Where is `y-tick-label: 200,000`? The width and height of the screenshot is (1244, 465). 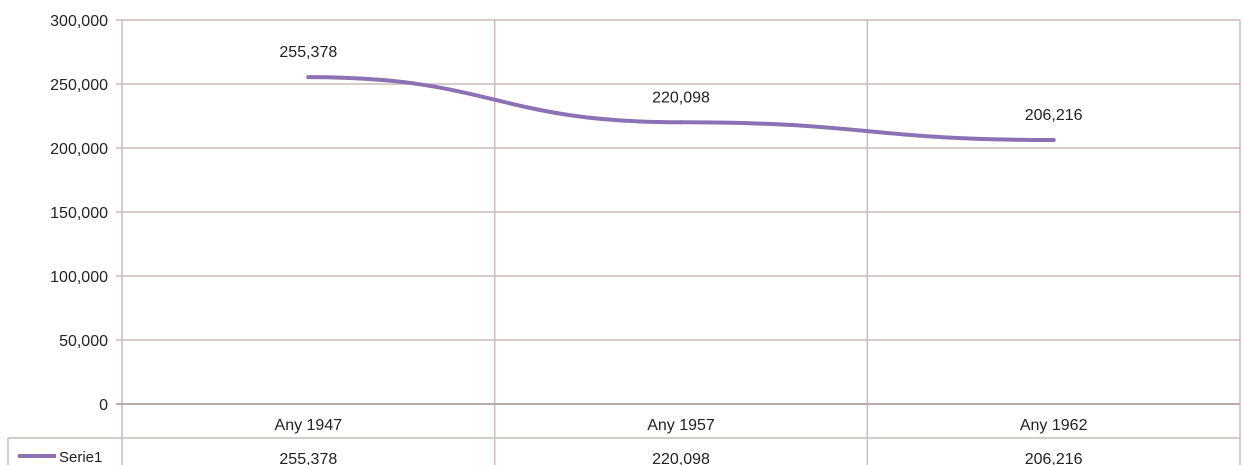
y-tick-label: 200,000 is located at coordinates (79, 149).